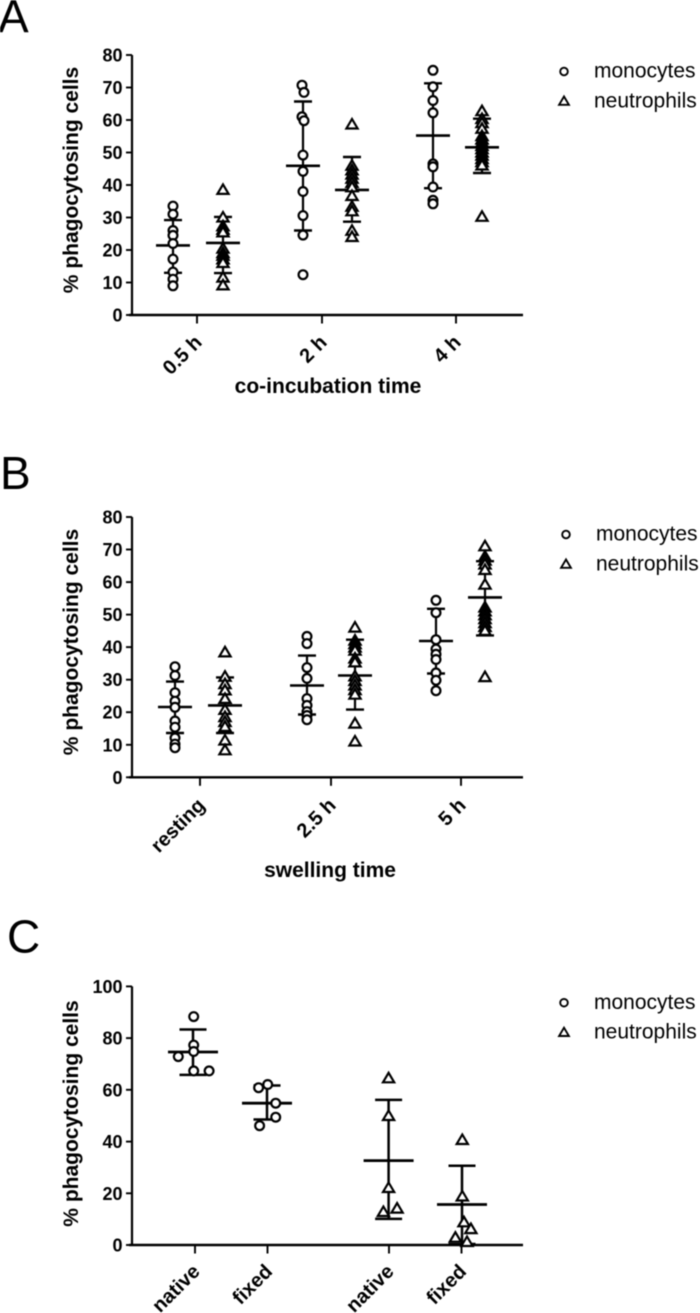  What do you see at coordinates (107, 987) in the screenshot?
I see `svg-text: 100` at bounding box center [107, 987].